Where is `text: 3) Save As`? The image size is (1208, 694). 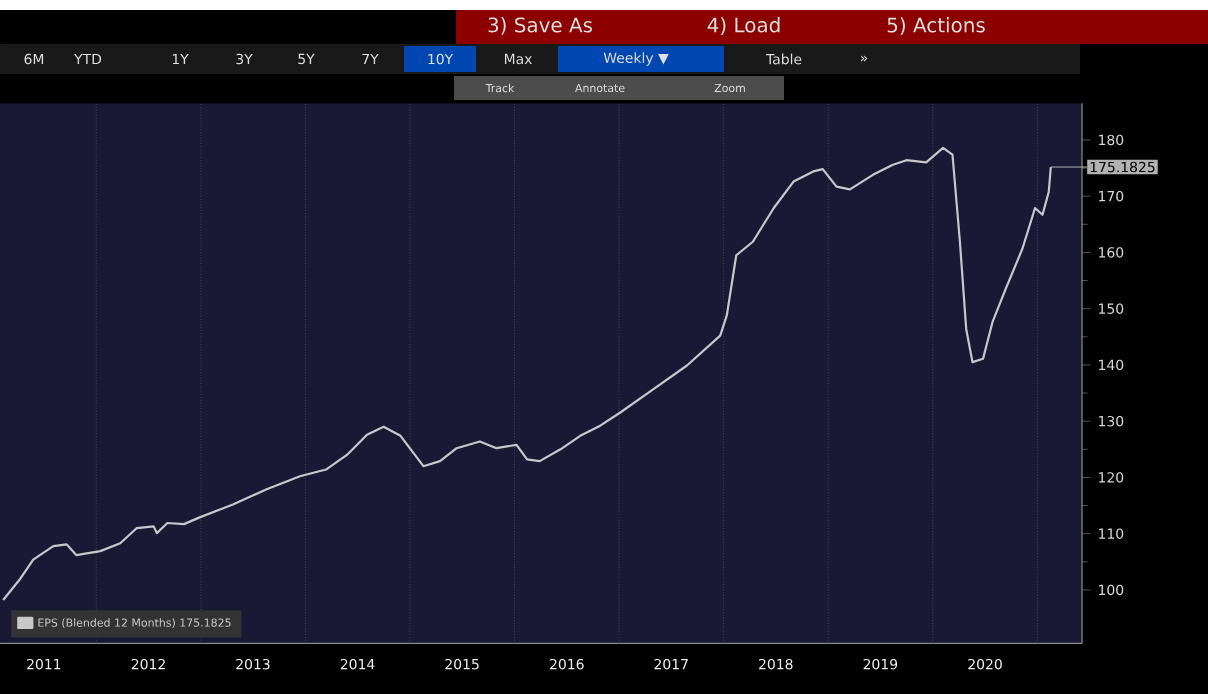 text: 3) Save As is located at coordinates (540, 26).